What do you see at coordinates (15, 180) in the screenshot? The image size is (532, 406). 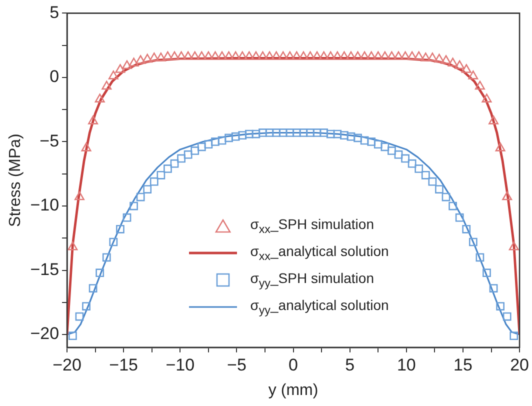 I see `y-axis-title: Stress (MPa)` at bounding box center [15, 180].